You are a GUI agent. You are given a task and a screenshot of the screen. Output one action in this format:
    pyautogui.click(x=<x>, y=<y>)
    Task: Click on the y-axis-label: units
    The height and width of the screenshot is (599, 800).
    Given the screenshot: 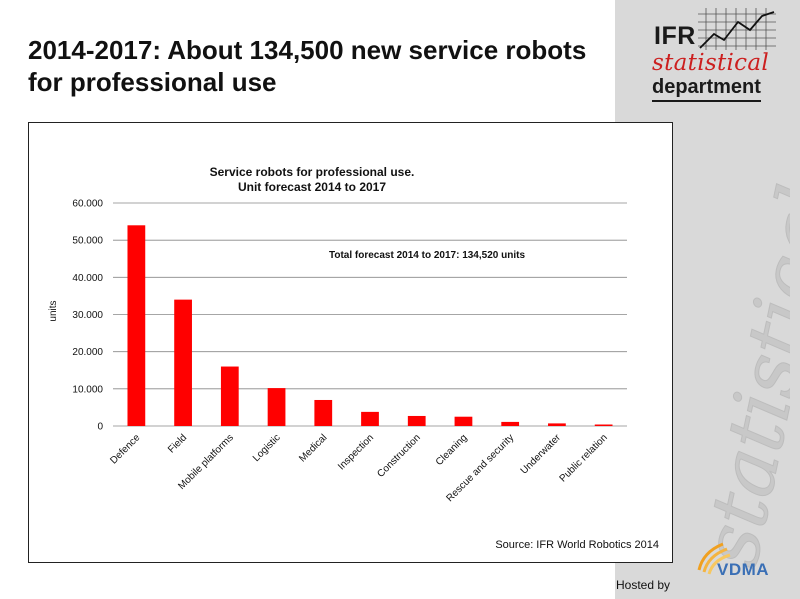 What is the action you would take?
    pyautogui.click(x=53, y=310)
    